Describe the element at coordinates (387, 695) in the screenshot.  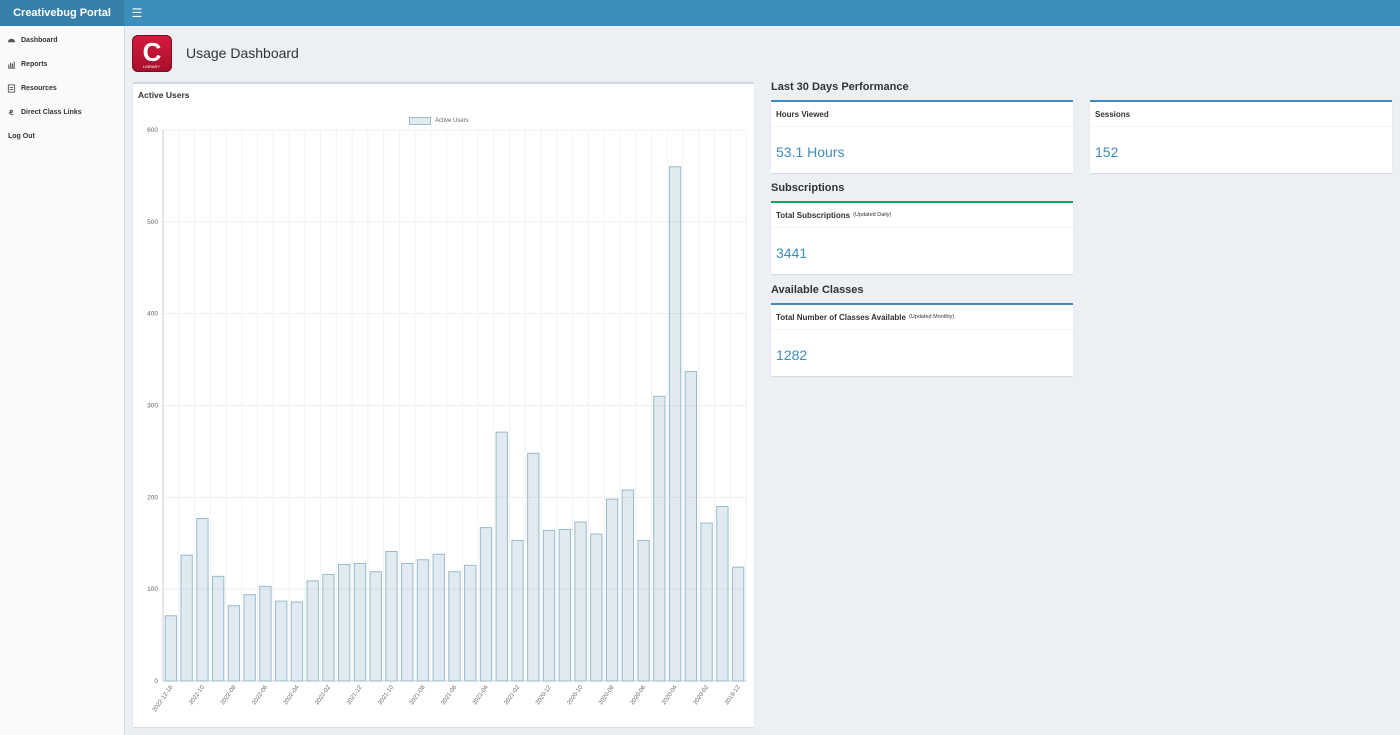
I see `x-tick-label: 2021-10` at that location.